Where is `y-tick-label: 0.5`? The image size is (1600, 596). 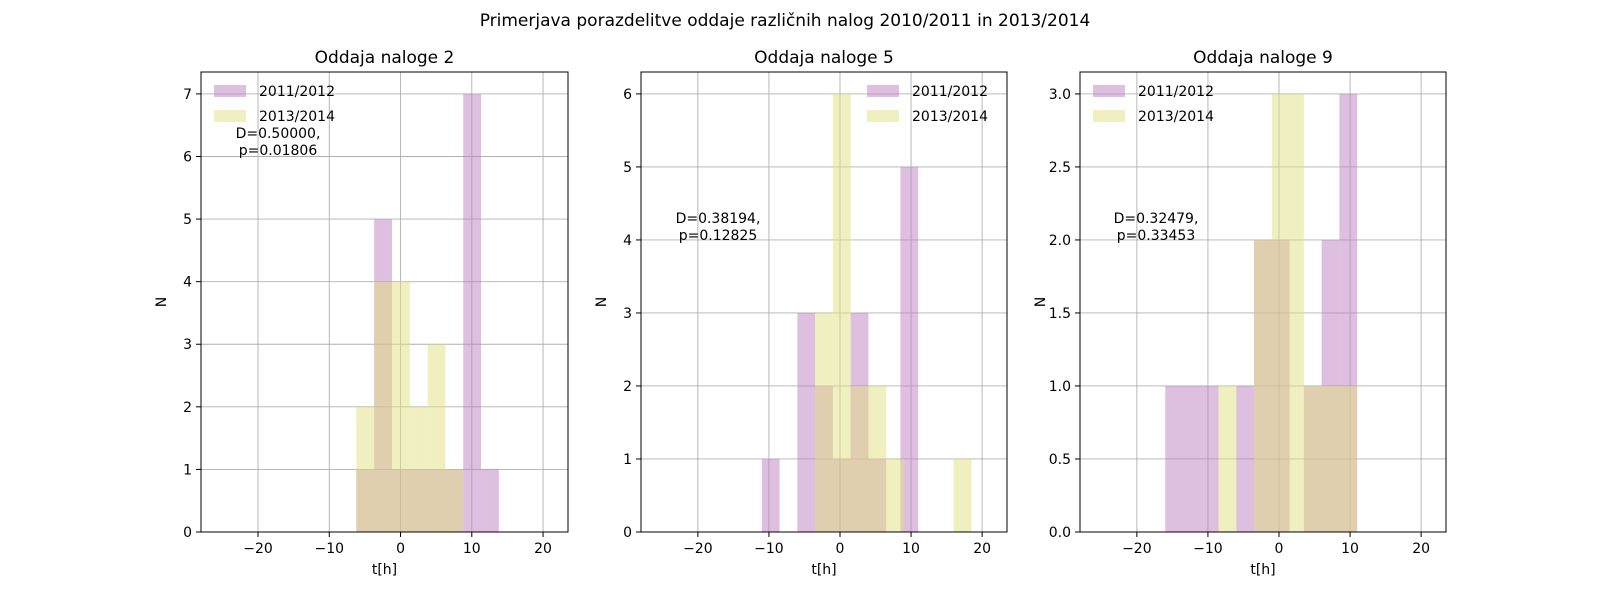
y-tick-label: 0.5 is located at coordinates (1060, 460).